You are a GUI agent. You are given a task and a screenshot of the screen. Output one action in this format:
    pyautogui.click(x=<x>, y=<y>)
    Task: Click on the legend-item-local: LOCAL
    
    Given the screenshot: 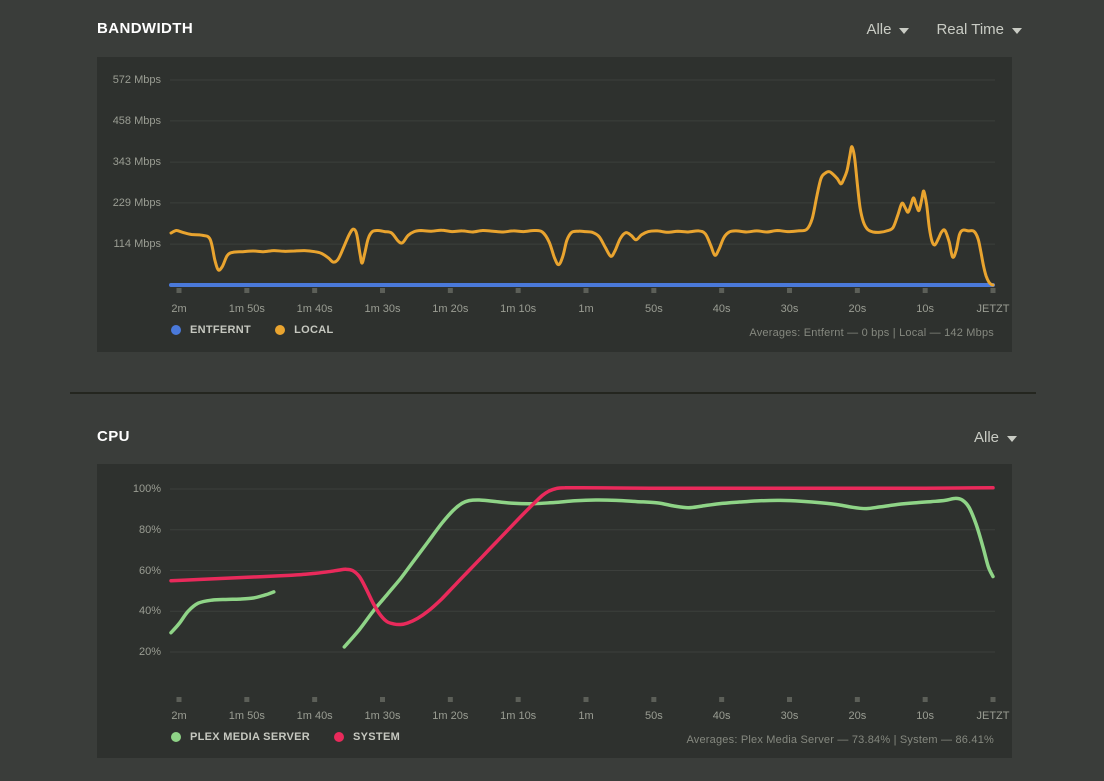 What is the action you would take?
    pyautogui.click(x=304, y=330)
    